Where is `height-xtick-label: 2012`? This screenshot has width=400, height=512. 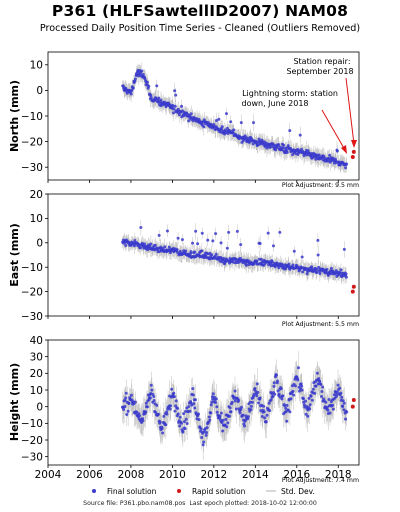
height-xtick-label: 2012 is located at coordinates (213, 475).